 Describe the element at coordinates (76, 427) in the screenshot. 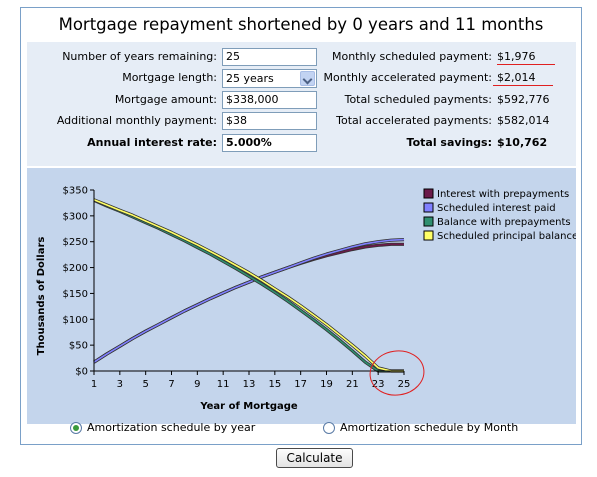

I see `radio-selected-icon` at that location.